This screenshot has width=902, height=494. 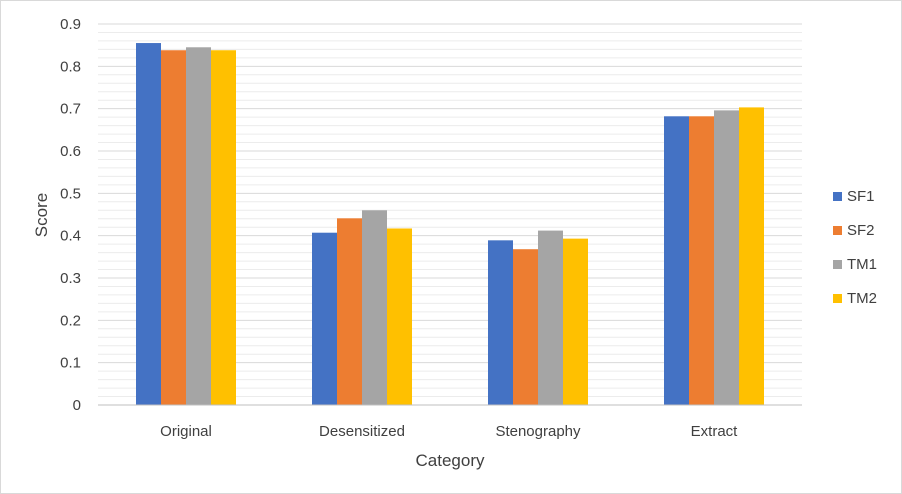 I want to click on bar-tm2-extract, so click(x=751, y=256).